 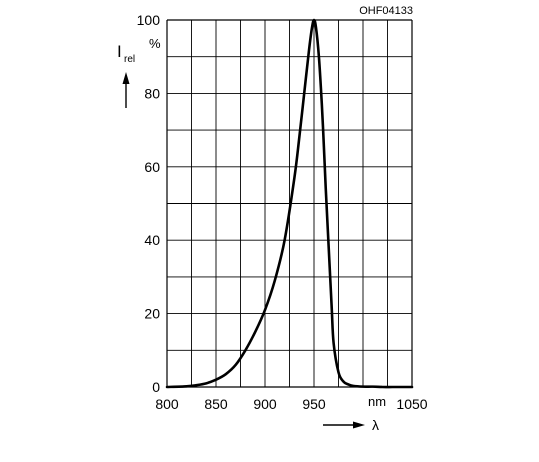 What do you see at coordinates (152, 314) in the screenshot?
I see `y-tick-label: 20` at bounding box center [152, 314].